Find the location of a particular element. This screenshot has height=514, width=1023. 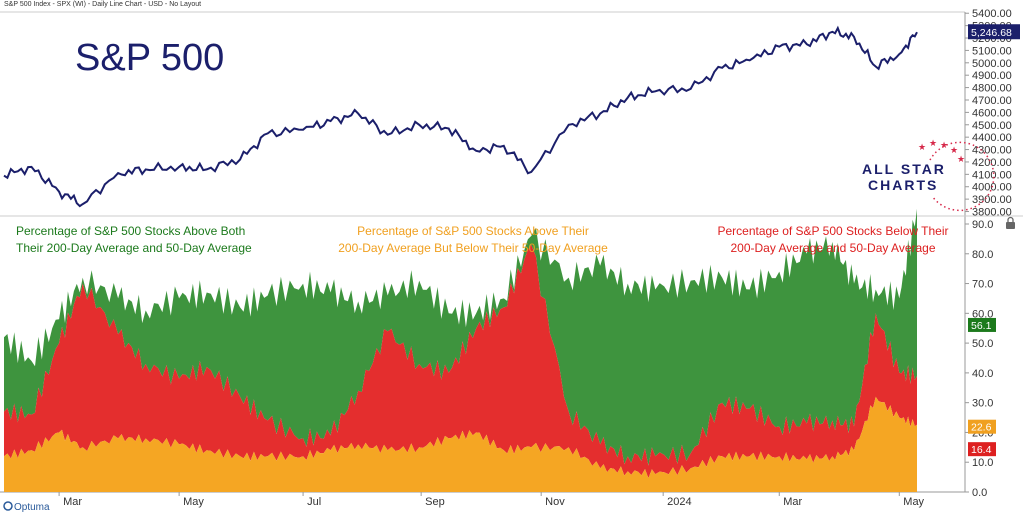

percent-tick-label: 10.0 is located at coordinates (982, 463).